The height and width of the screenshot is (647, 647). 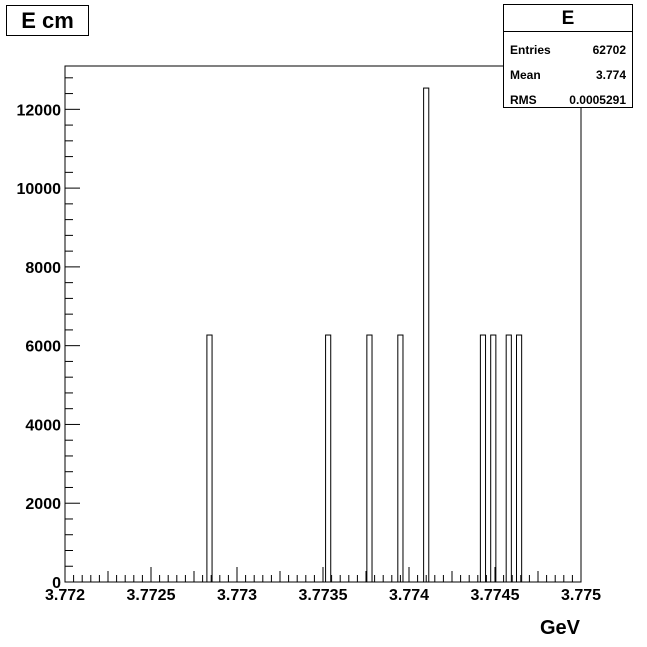 What do you see at coordinates (65, 595) in the screenshot?
I see `x-tick-label: 3.772` at bounding box center [65, 595].